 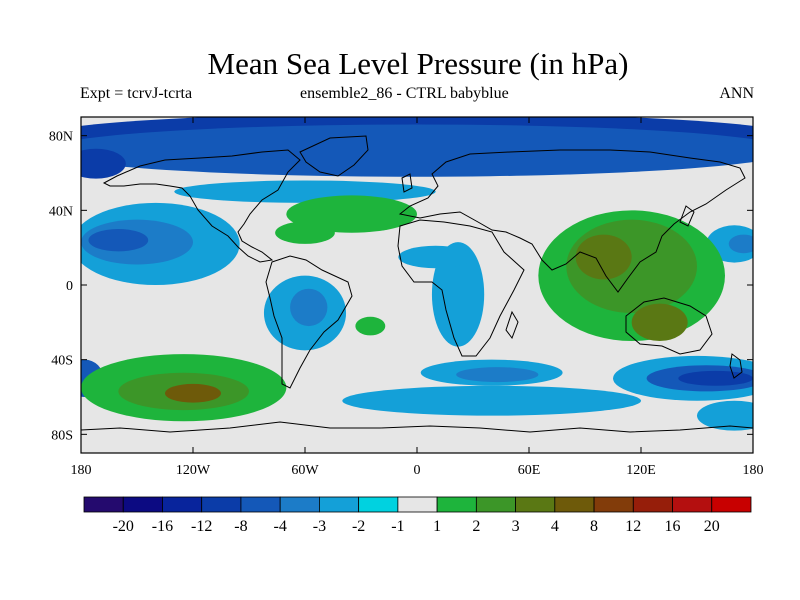 I want to click on contour-w-africa-high, so click(x=370, y=326).